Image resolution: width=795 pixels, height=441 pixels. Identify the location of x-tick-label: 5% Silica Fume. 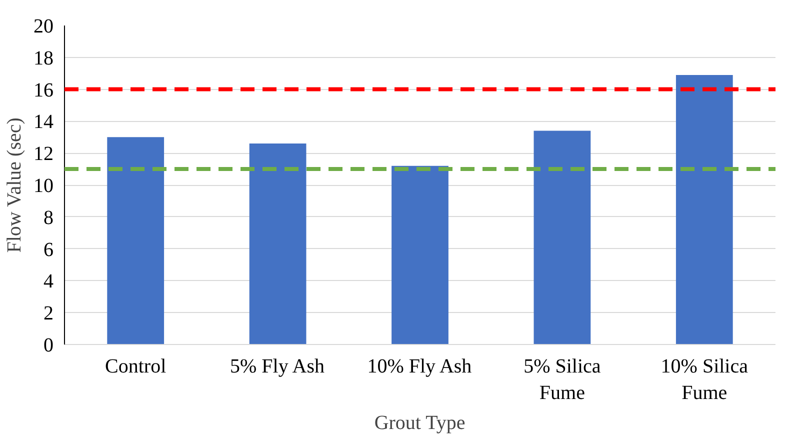
(562, 380).